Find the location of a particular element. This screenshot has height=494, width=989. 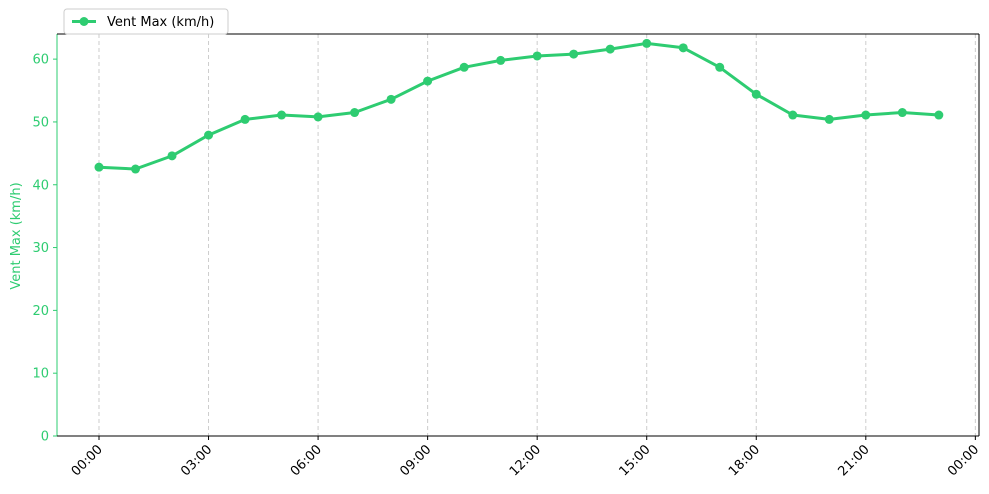

y-tick-label: 40 is located at coordinates (40, 185).